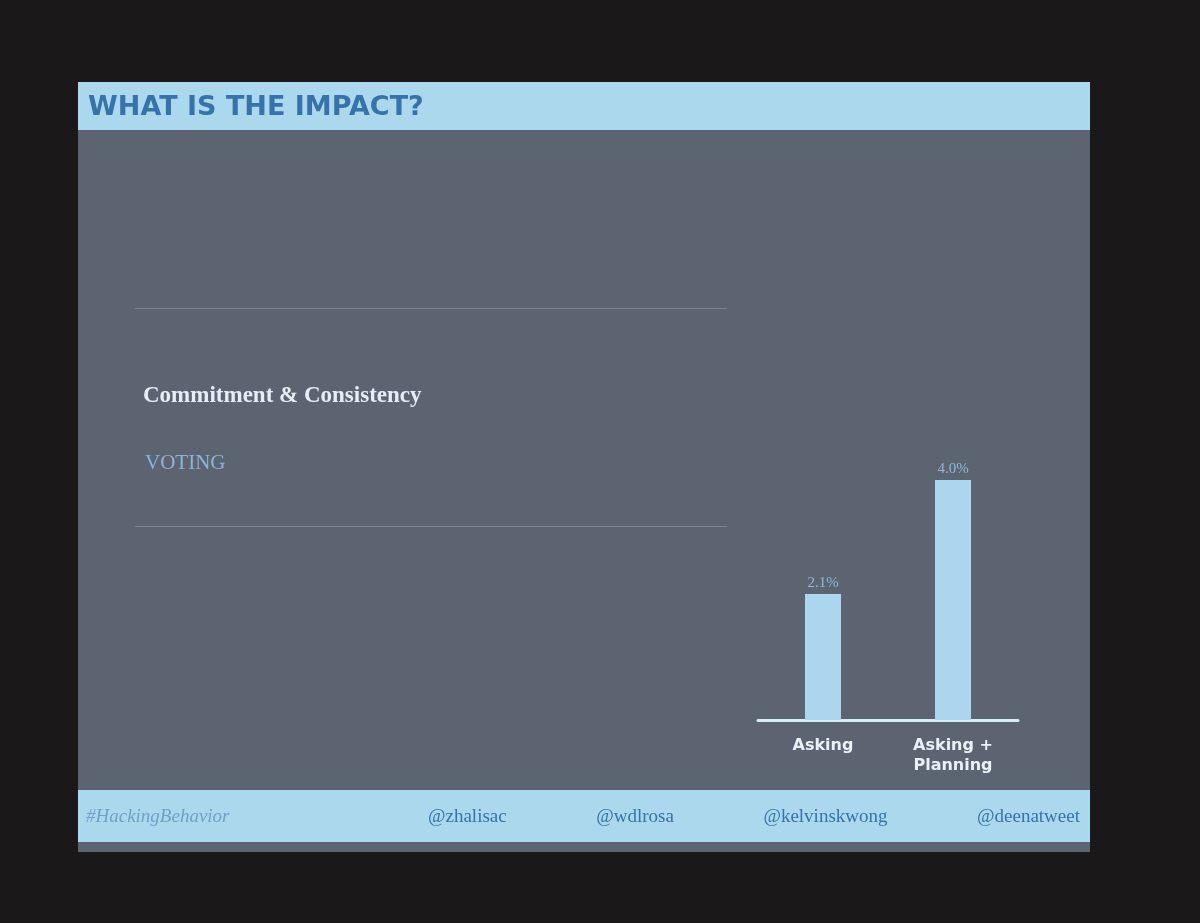 Image resolution: width=1200 pixels, height=923 pixels. What do you see at coordinates (467, 816) in the screenshot?
I see `text: @zhalisac` at bounding box center [467, 816].